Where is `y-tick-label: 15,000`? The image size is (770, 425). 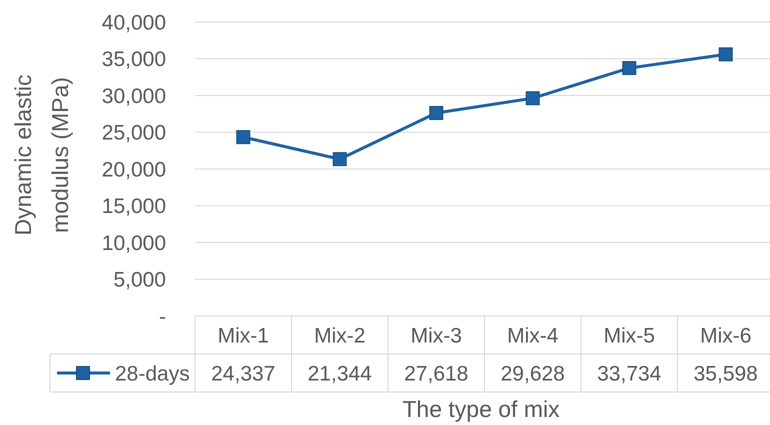 y-tick-label: 15,000 is located at coordinates (134, 206).